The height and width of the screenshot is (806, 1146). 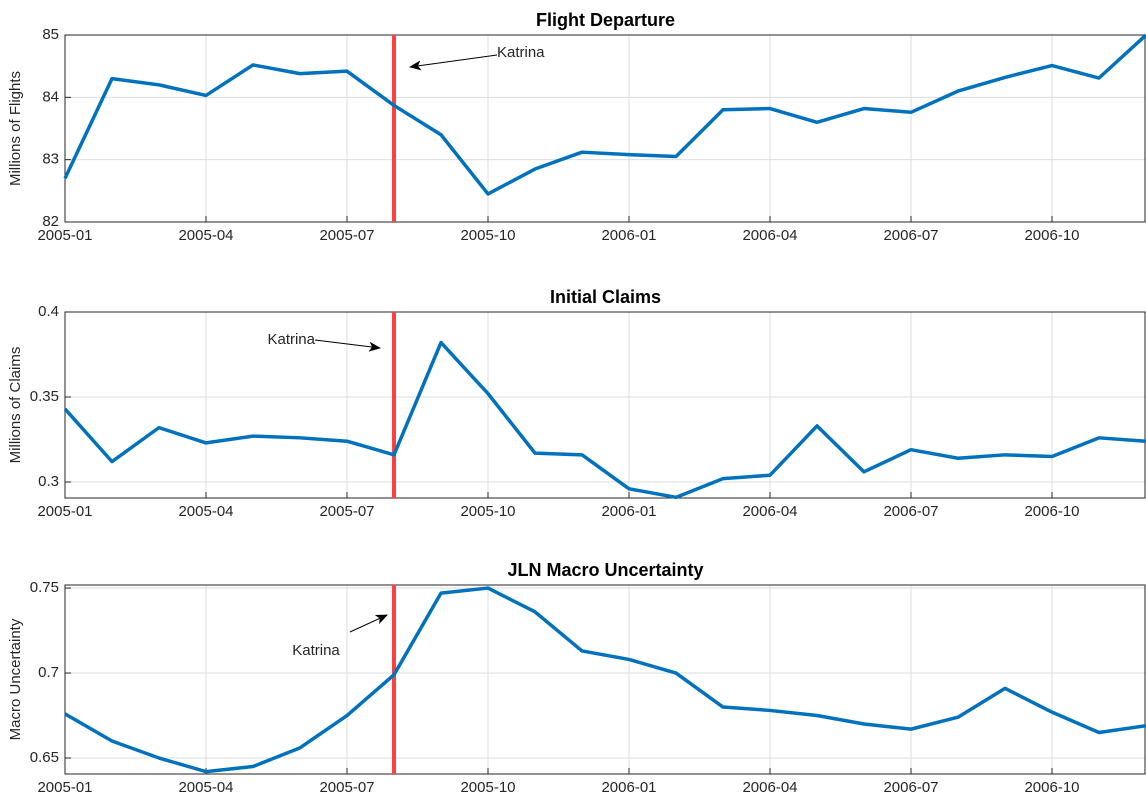 I want to click on chart-title: JLN Macro Uncertainty, so click(x=605, y=570).